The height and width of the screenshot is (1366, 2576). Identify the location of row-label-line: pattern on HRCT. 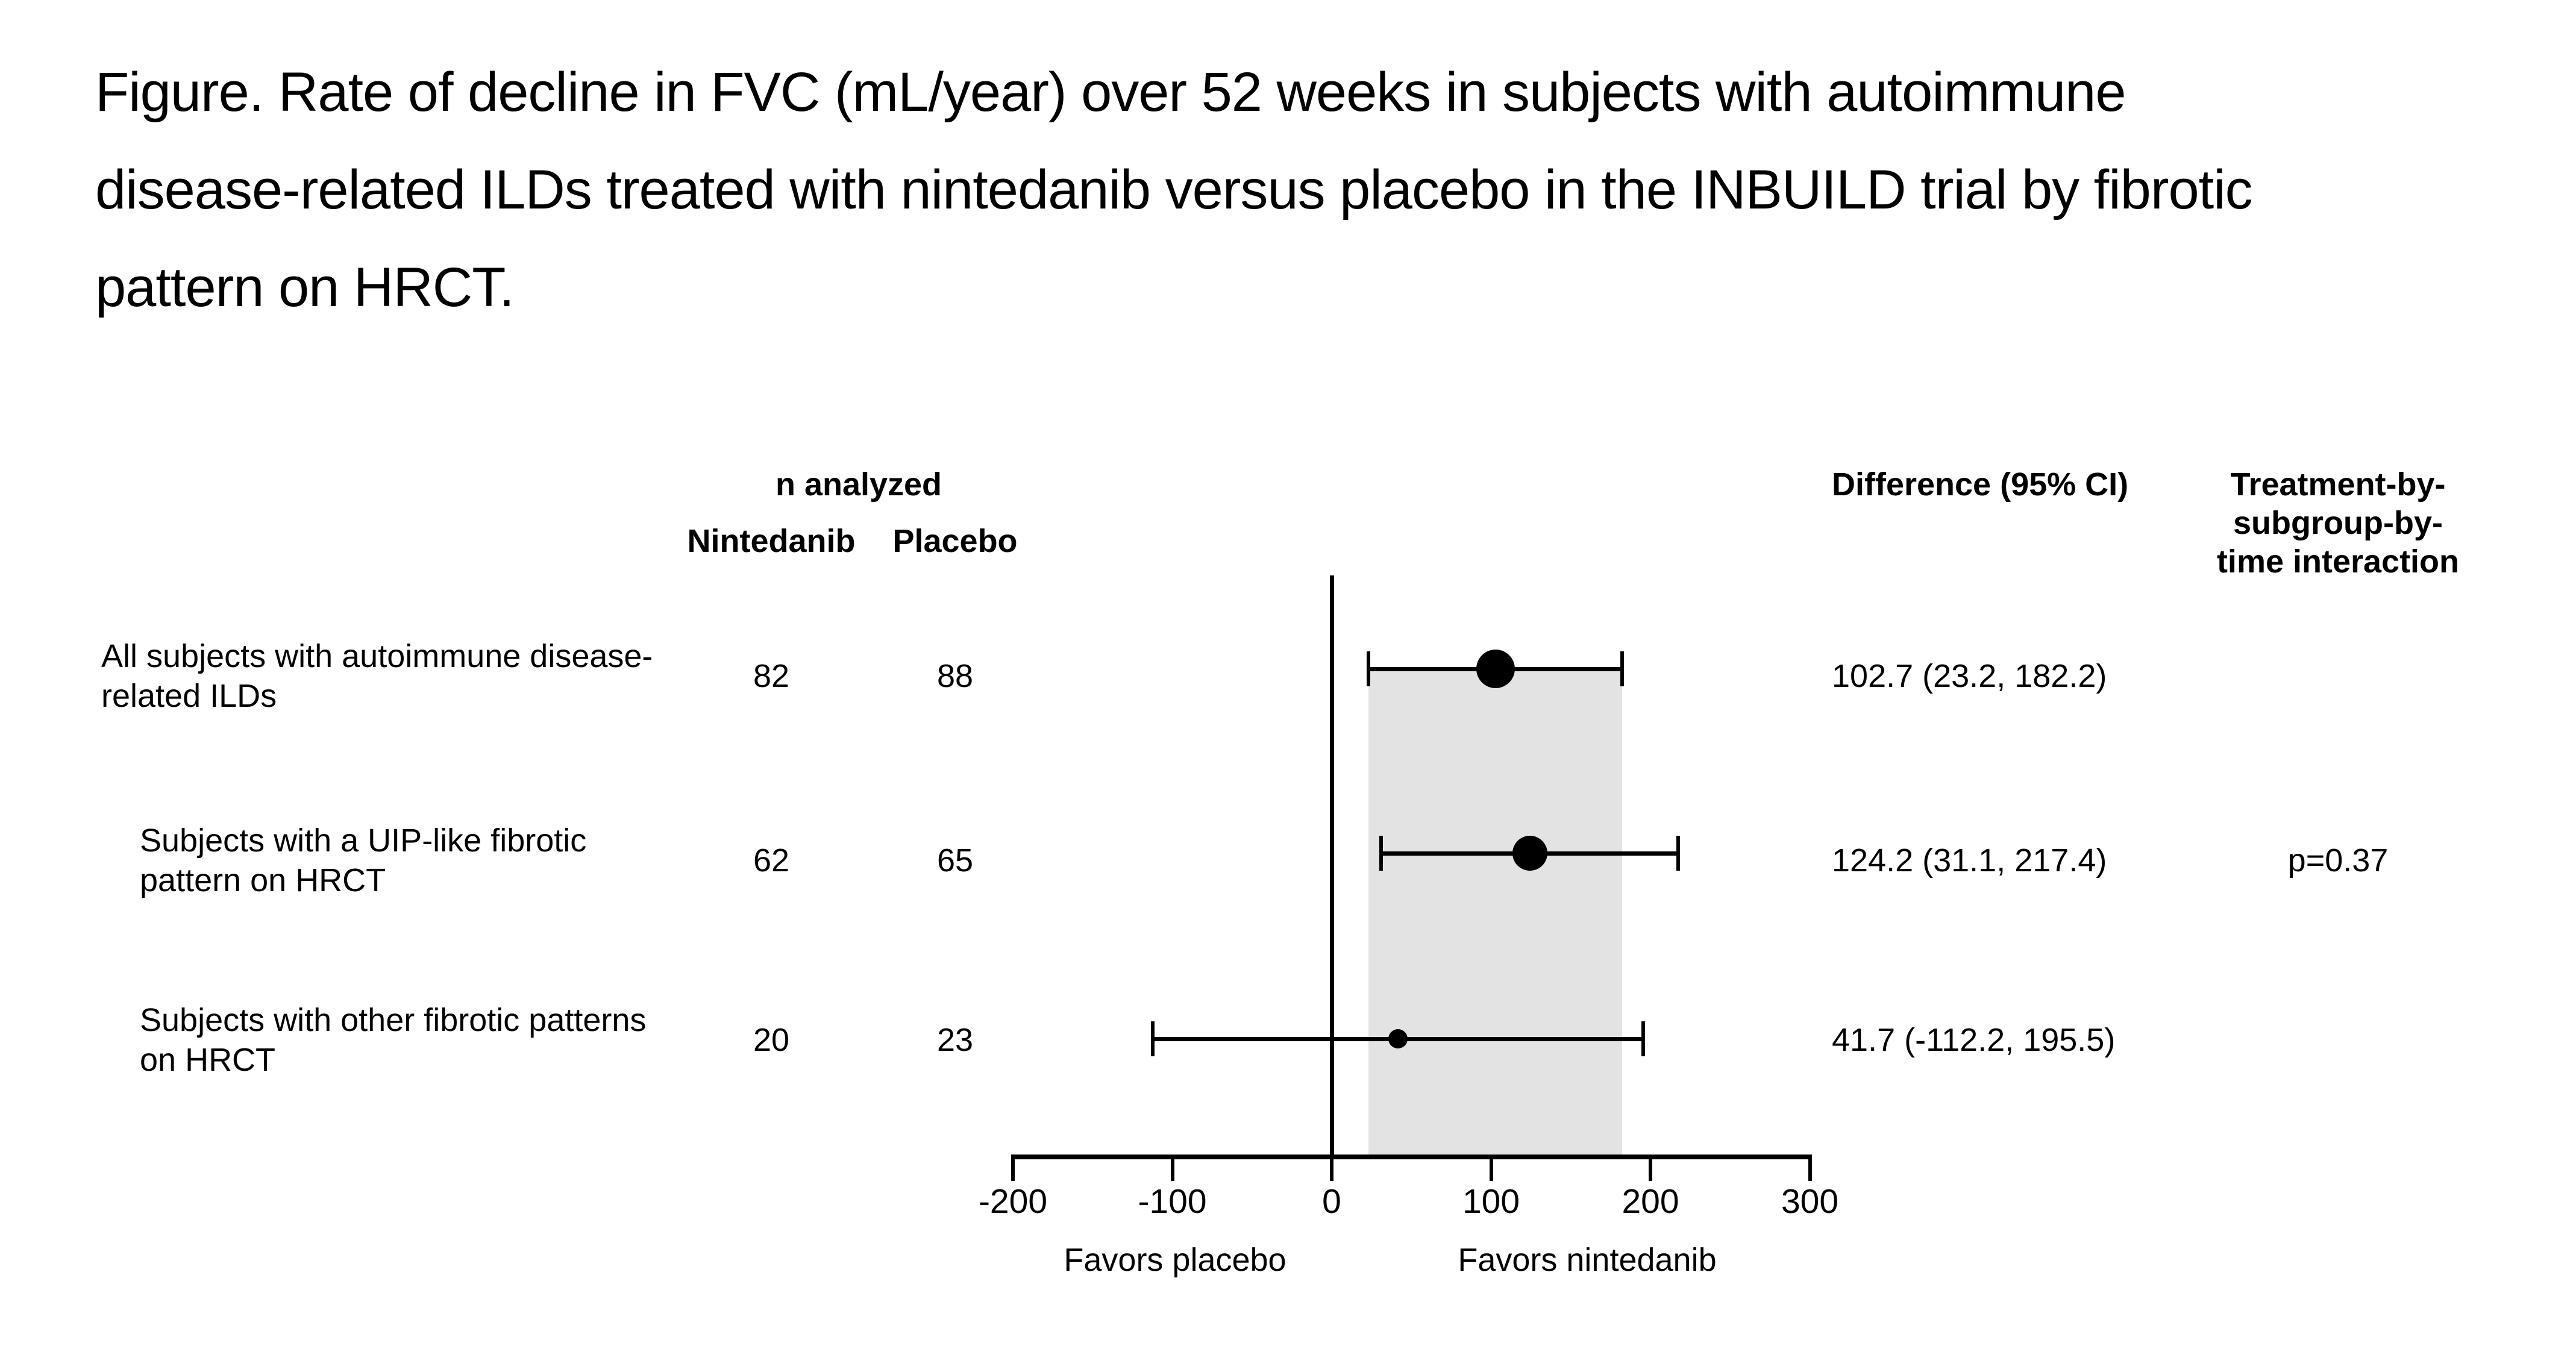
(263, 880).